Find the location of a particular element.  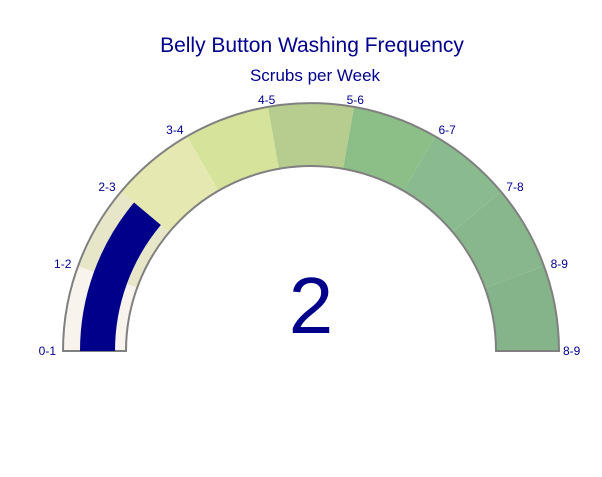

gauge-value-bar is located at coordinates (120, 276).